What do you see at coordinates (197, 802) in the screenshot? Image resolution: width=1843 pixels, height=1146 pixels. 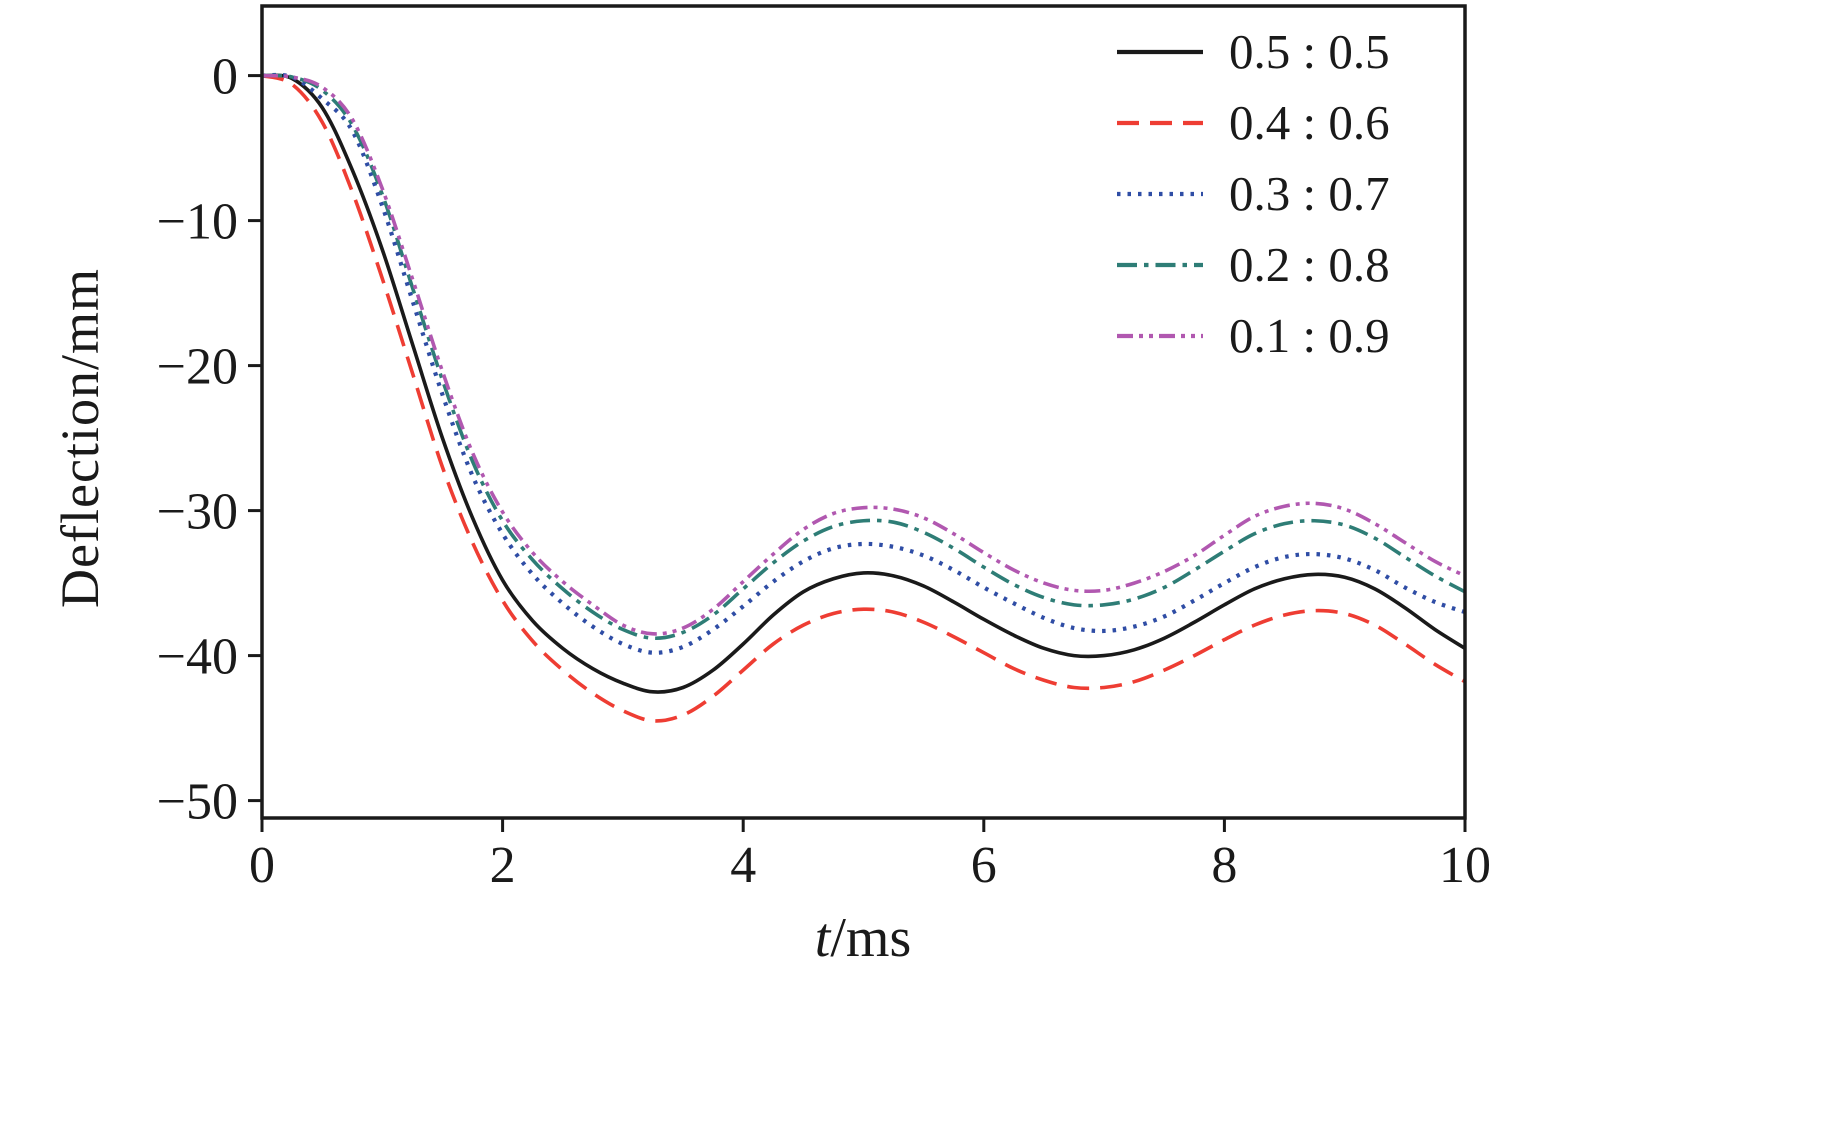 I see `y-tick-label: −50` at bounding box center [197, 802].